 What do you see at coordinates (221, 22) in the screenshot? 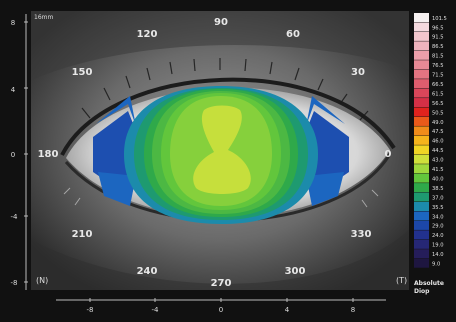
I see `angle-label-90: 90` at bounding box center [221, 22].